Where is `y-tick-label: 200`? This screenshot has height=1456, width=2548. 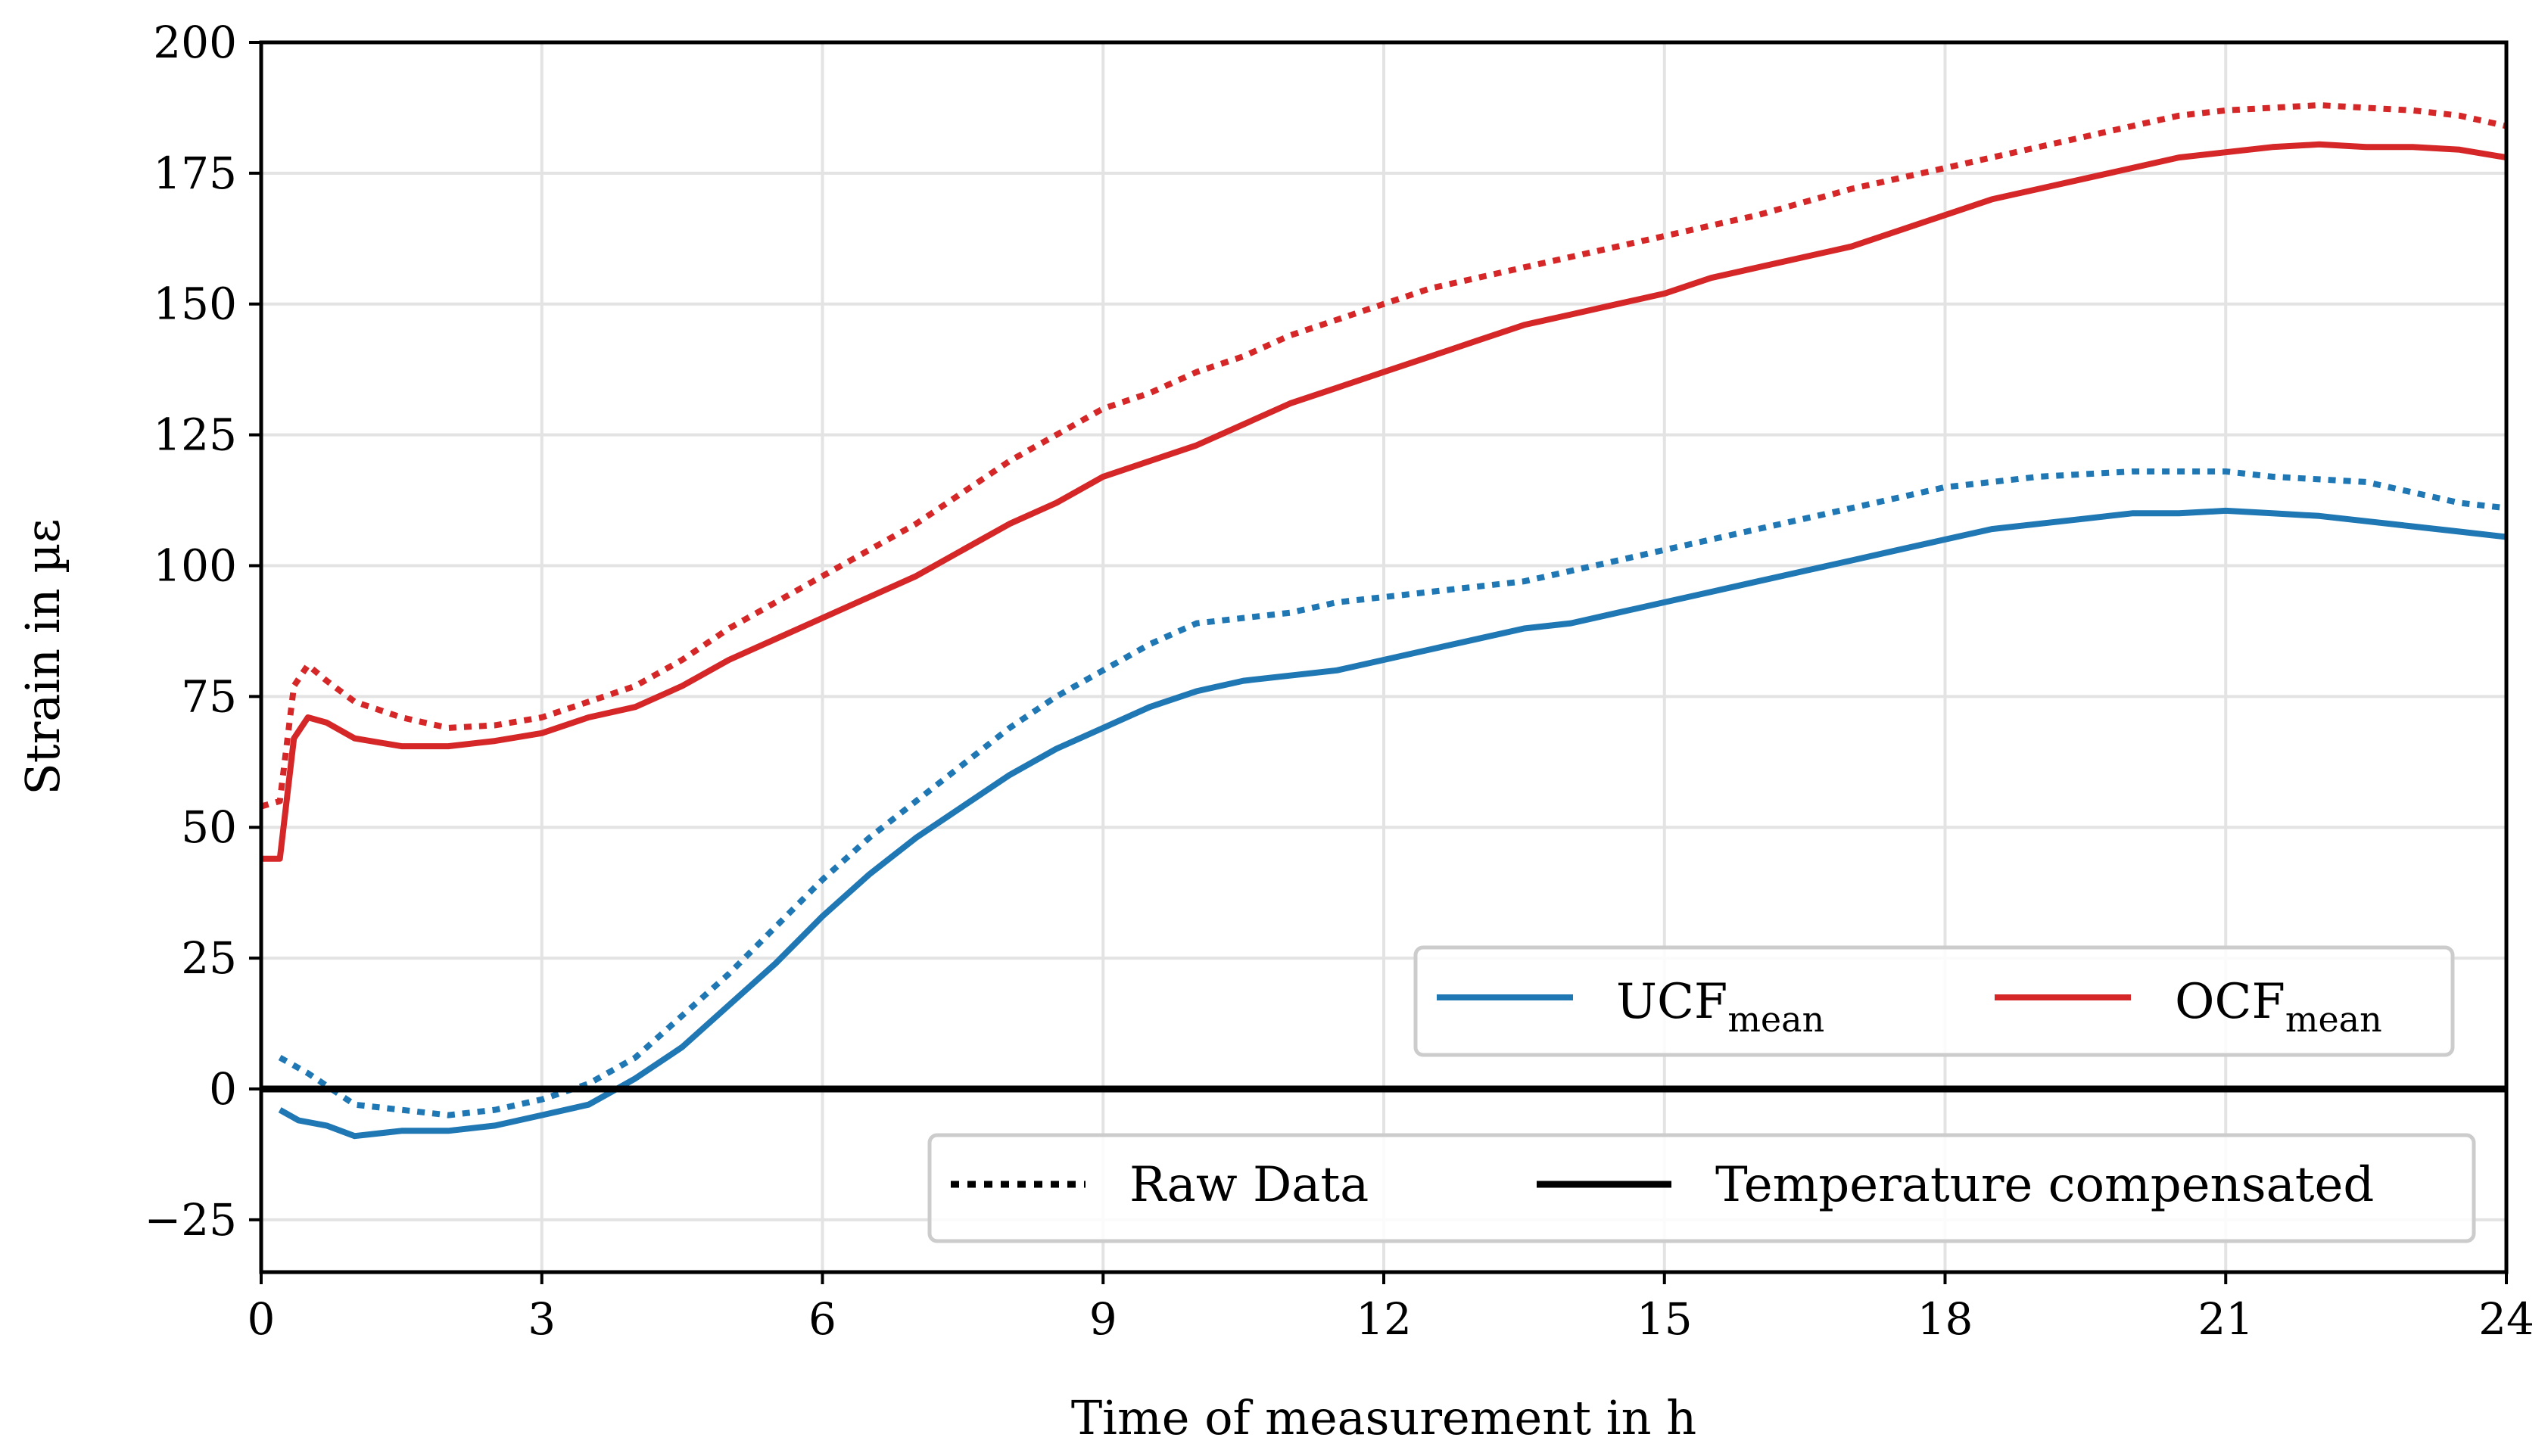
y-tick-label: 200 is located at coordinates (195, 42).